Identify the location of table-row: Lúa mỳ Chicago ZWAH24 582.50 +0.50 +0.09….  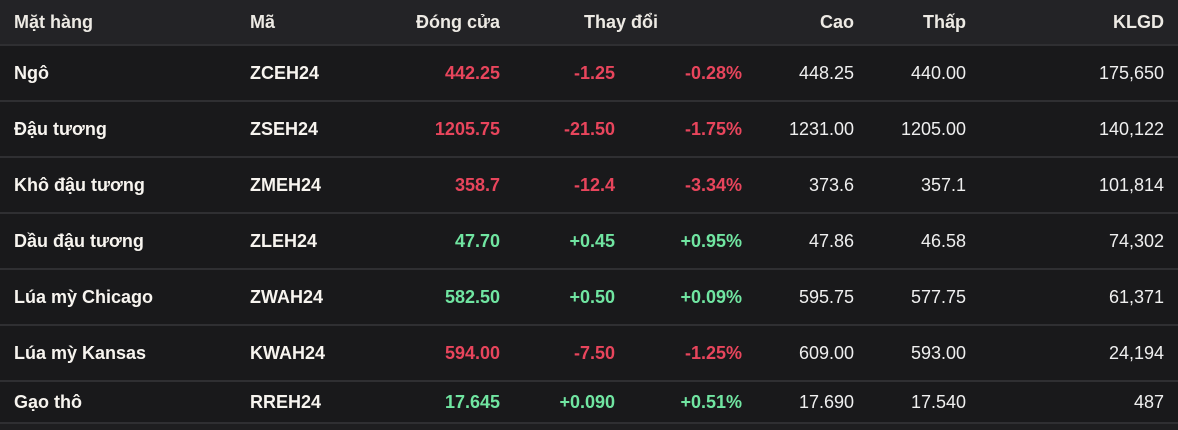
(589, 297).